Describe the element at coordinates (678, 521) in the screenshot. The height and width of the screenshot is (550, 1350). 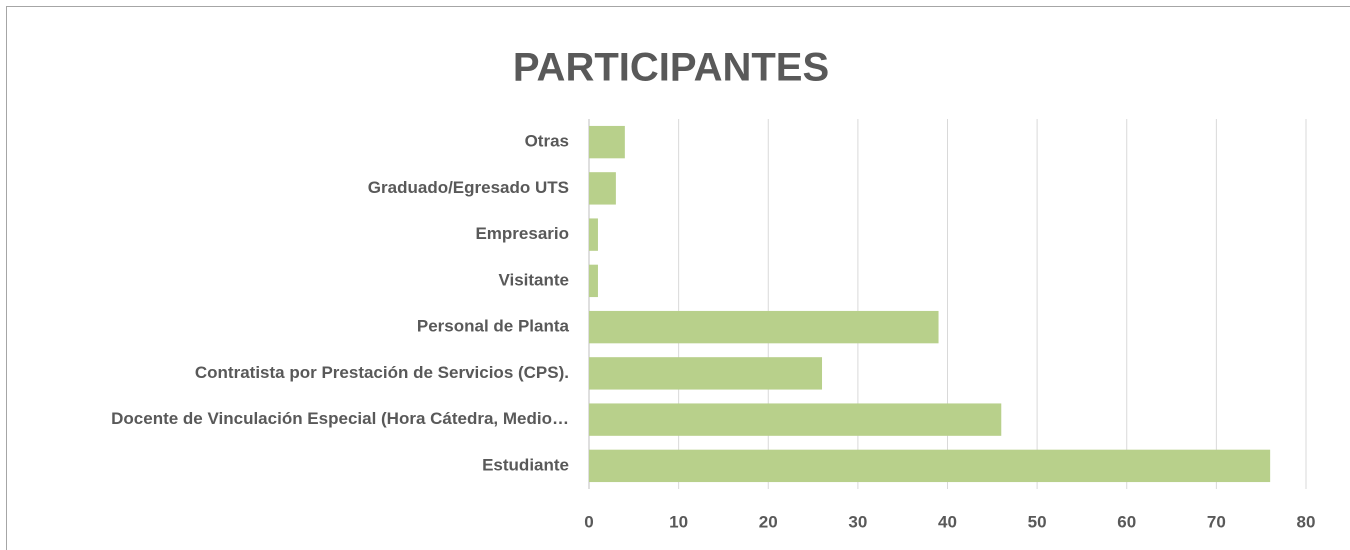
I see `x-tick-label: 10` at that location.